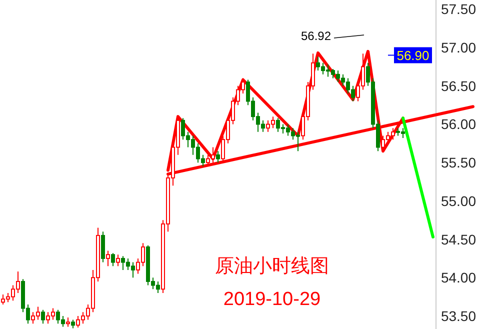  What do you see at coordinates (458, 86) in the screenshot?
I see `y-tick-label: 56.50` at bounding box center [458, 86].